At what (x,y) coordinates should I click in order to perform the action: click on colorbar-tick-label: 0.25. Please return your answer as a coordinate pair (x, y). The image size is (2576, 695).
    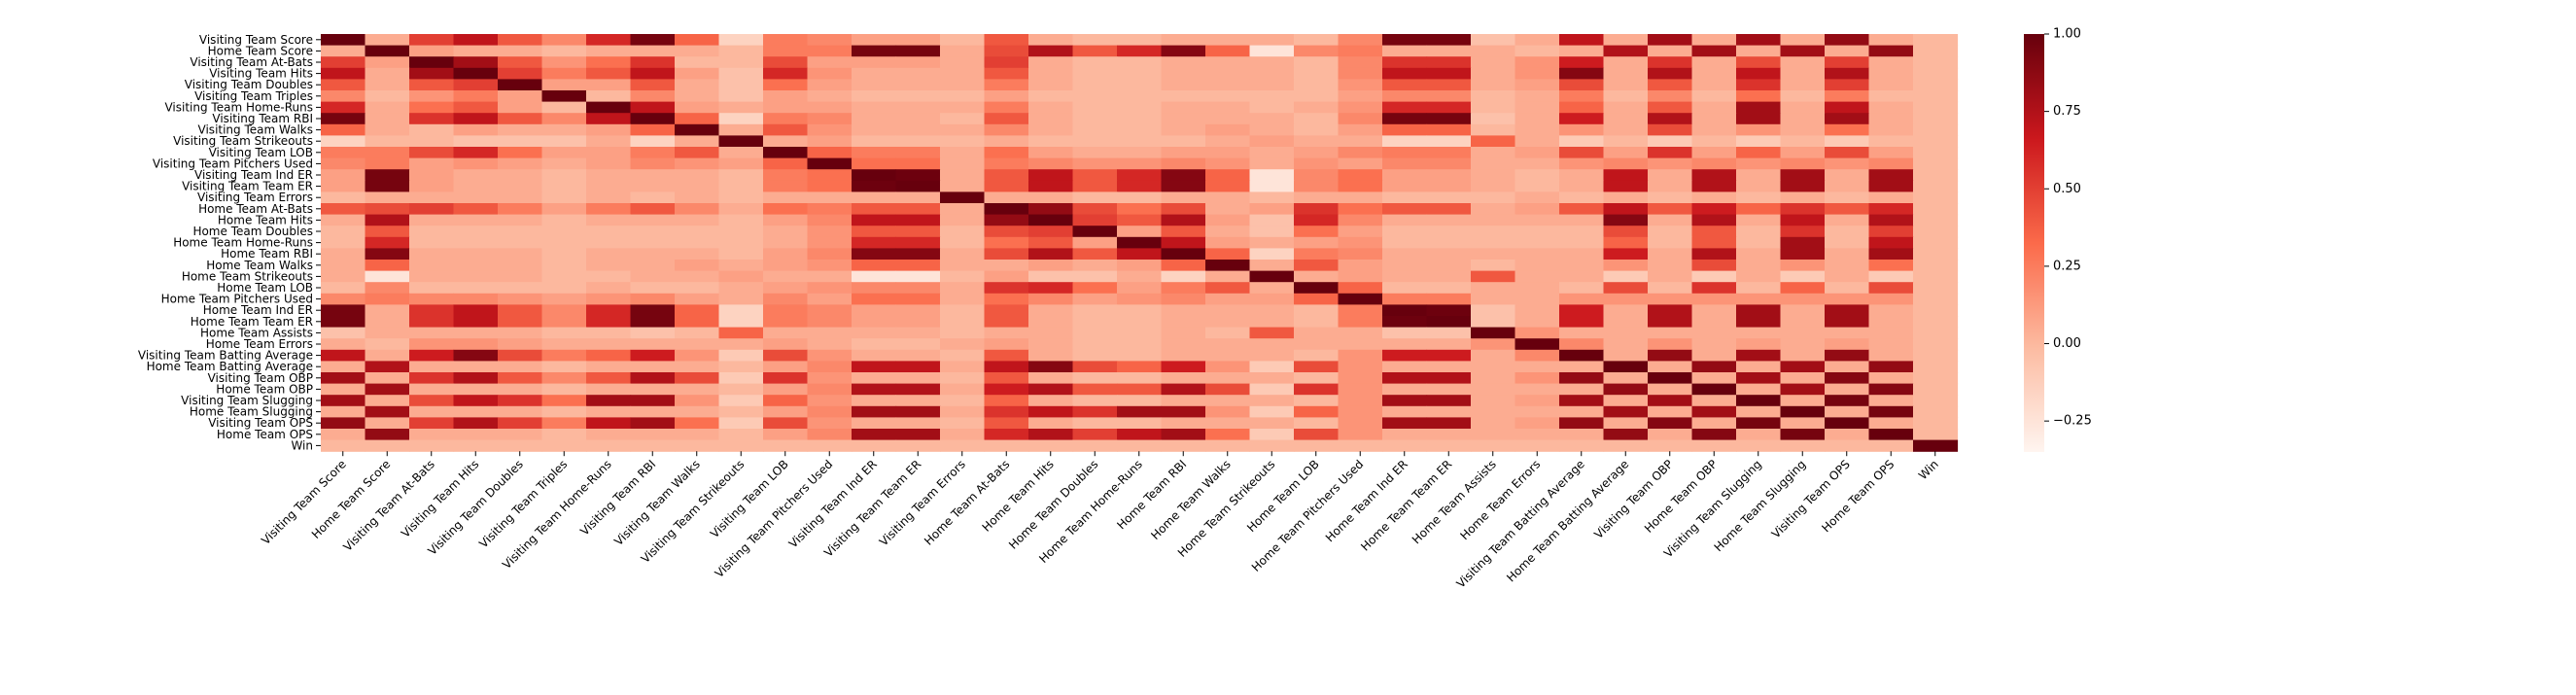
    Looking at the image, I should click on (2067, 266).